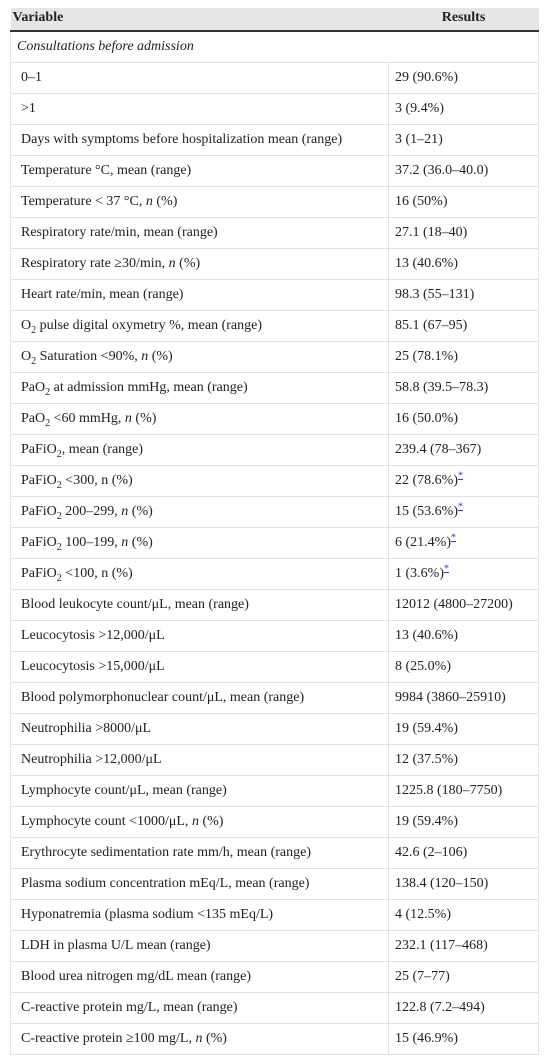 Image resolution: width=548 pixels, height=1059 pixels. I want to click on text: 239.4 (78–367), so click(438, 449).